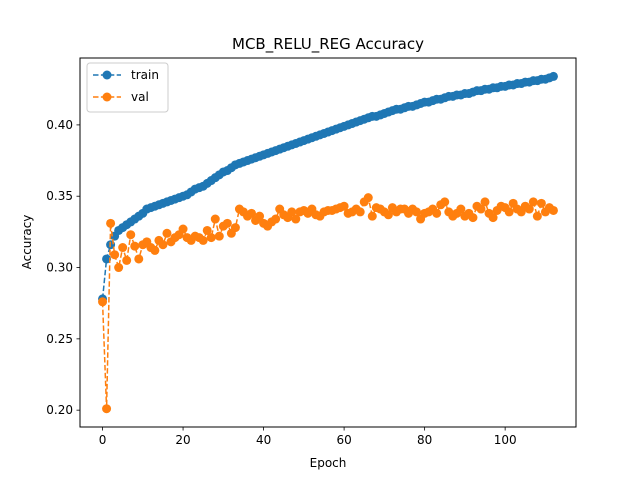 This screenshot has width=640, height=480. What do you see at coordinates (107, 97) in the screenshot?
I see `legend-val-marker` at bounding box center [107, 97].